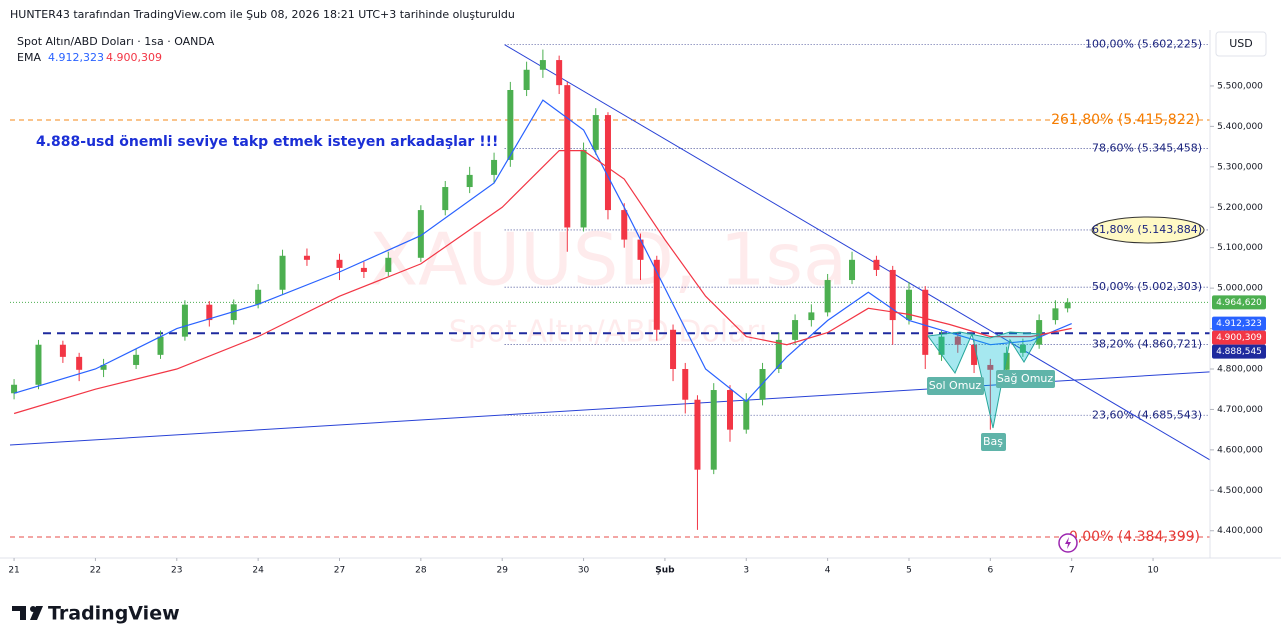 The image size is (1281, 643). What do you see at coordinates (502, 571) in the screenshot?
I see `x-tick-label: 29` at bounding box center [502, 571].